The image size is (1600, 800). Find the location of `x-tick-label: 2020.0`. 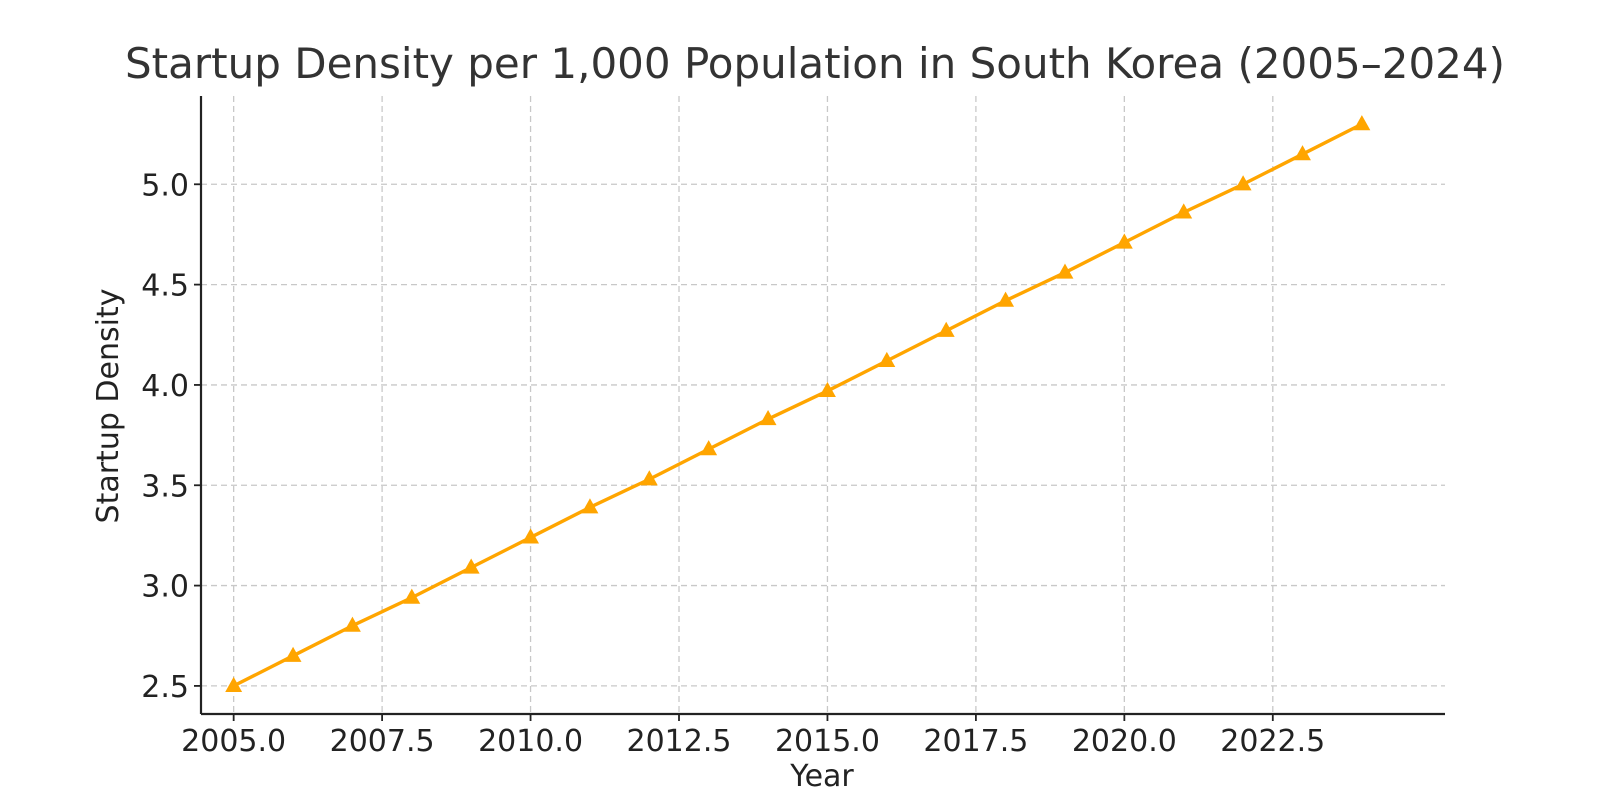

x-tick-label: 2020.0 is located at coordinates (1124, 741).